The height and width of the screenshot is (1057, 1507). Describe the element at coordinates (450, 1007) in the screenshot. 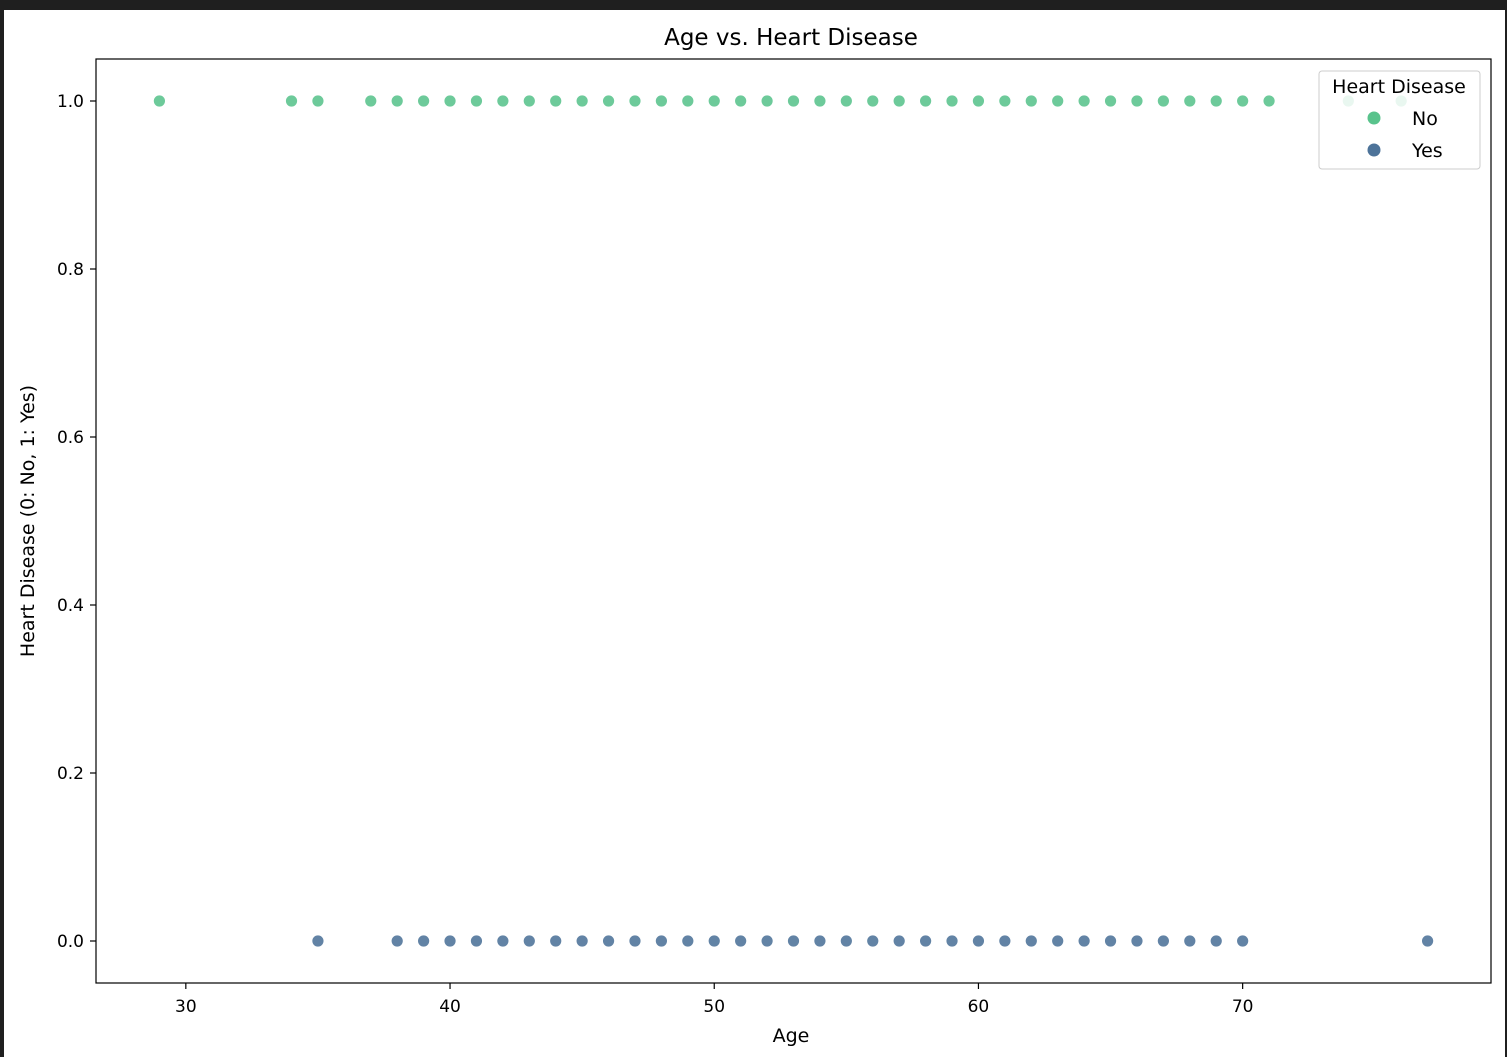

I see `x-tick-label: 40` at that location.